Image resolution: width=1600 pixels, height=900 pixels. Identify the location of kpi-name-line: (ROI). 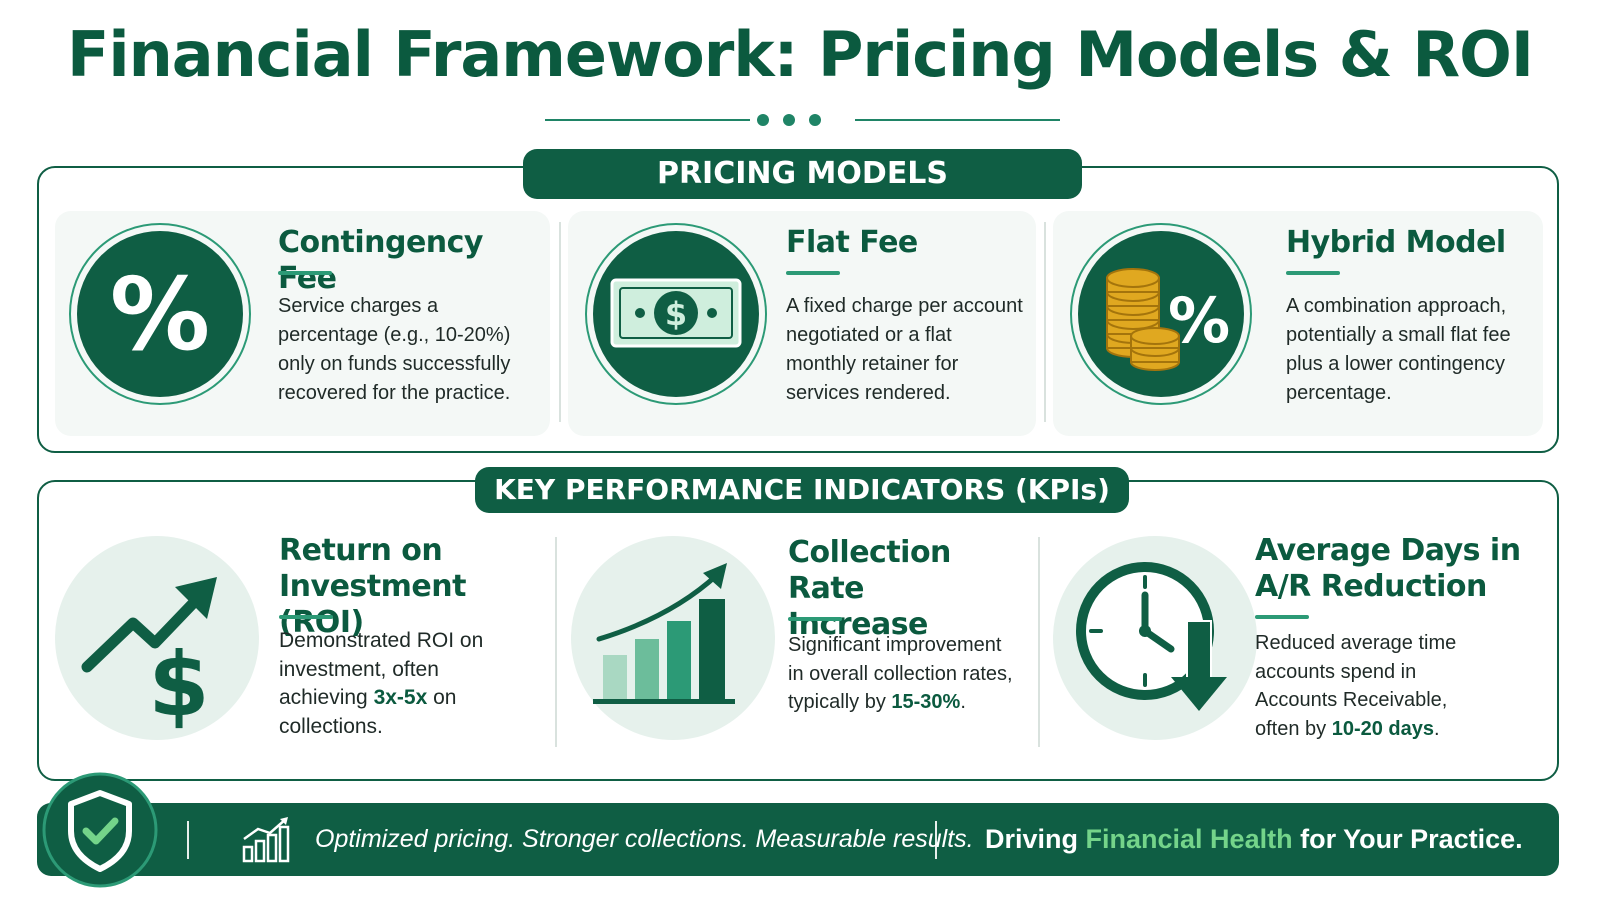
(321, 622).